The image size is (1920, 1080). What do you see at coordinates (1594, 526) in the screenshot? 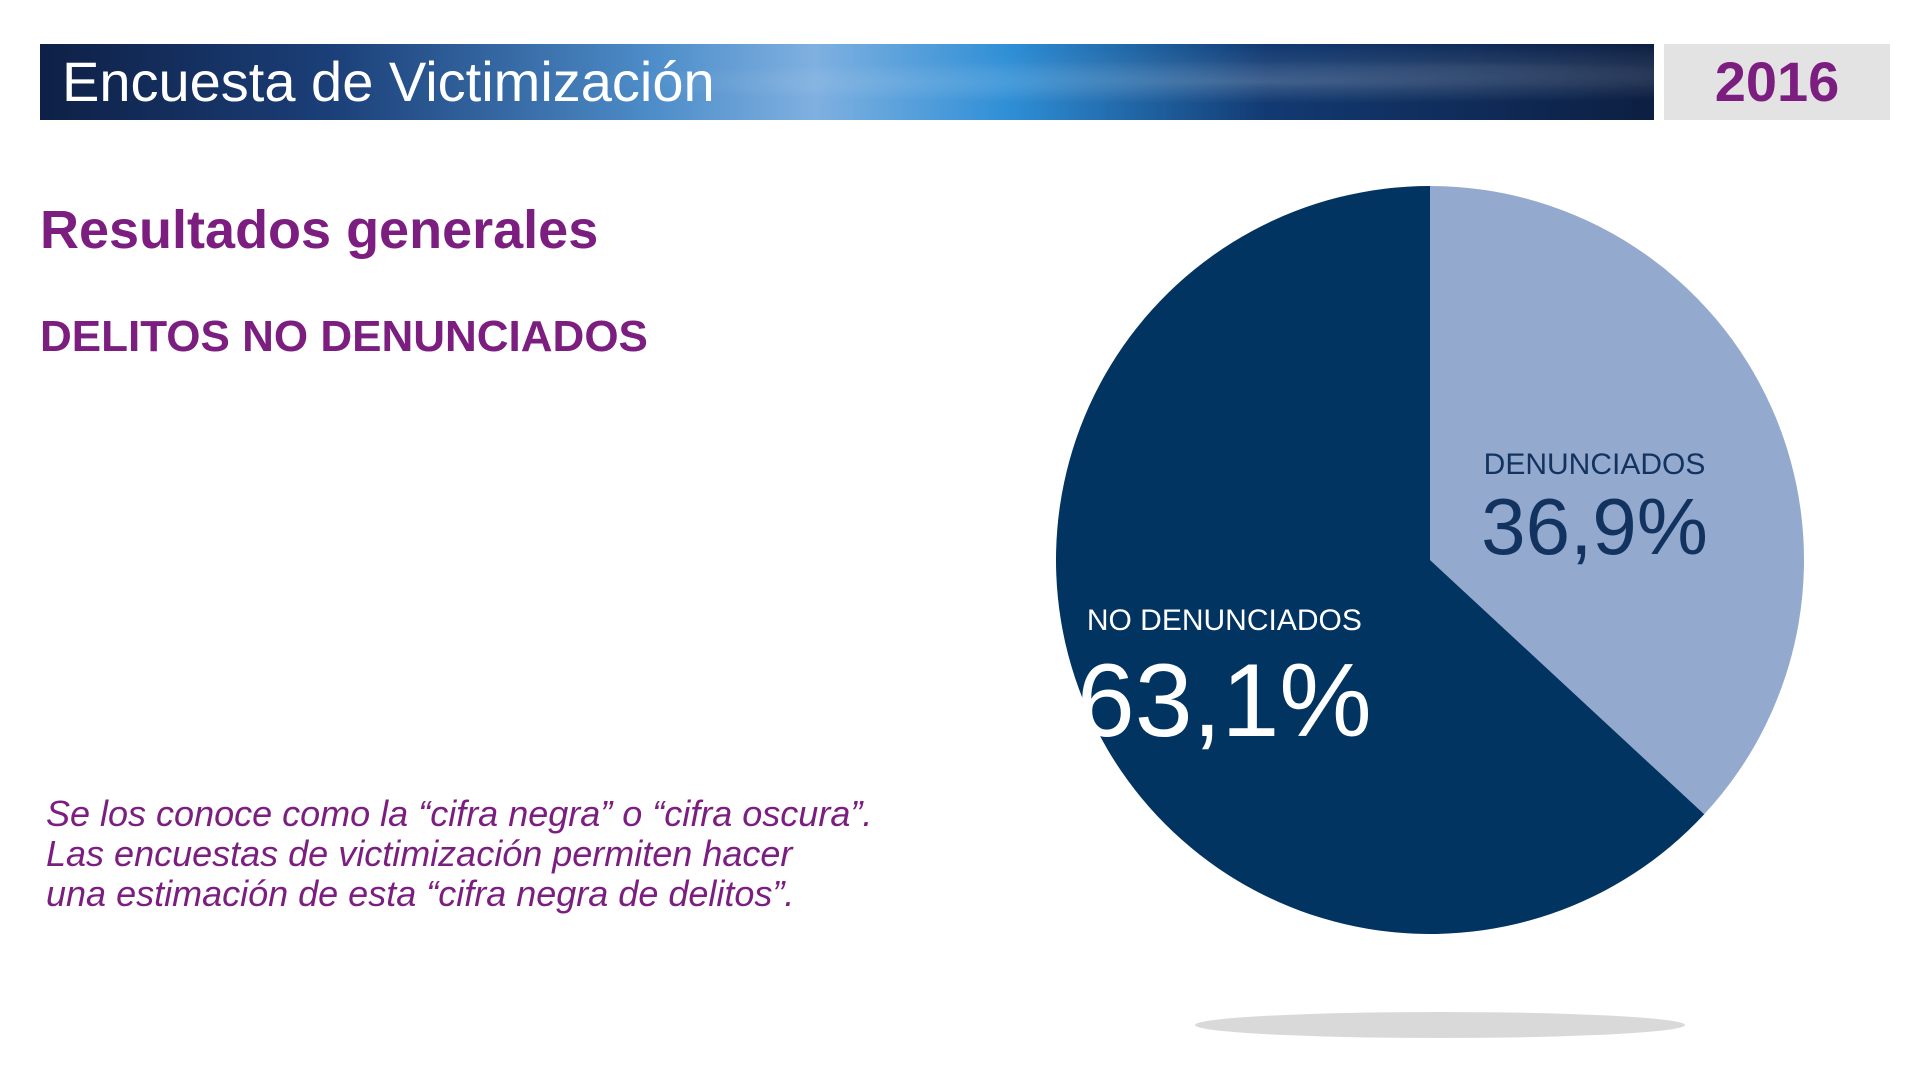
I see `slice-value-label: 36,9%` at bounding box center [1594, 526].